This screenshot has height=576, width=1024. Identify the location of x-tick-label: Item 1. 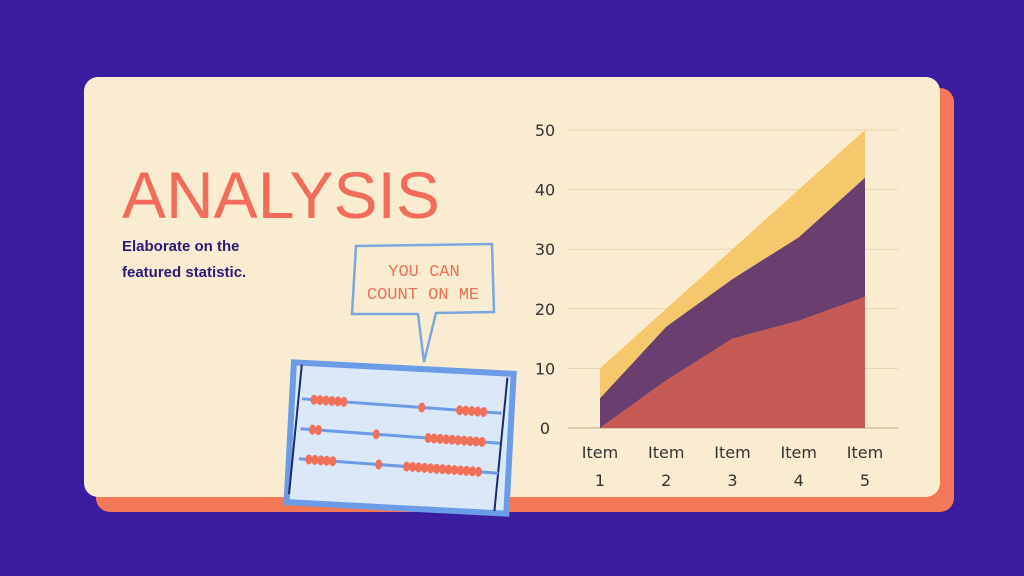
(600, 466).